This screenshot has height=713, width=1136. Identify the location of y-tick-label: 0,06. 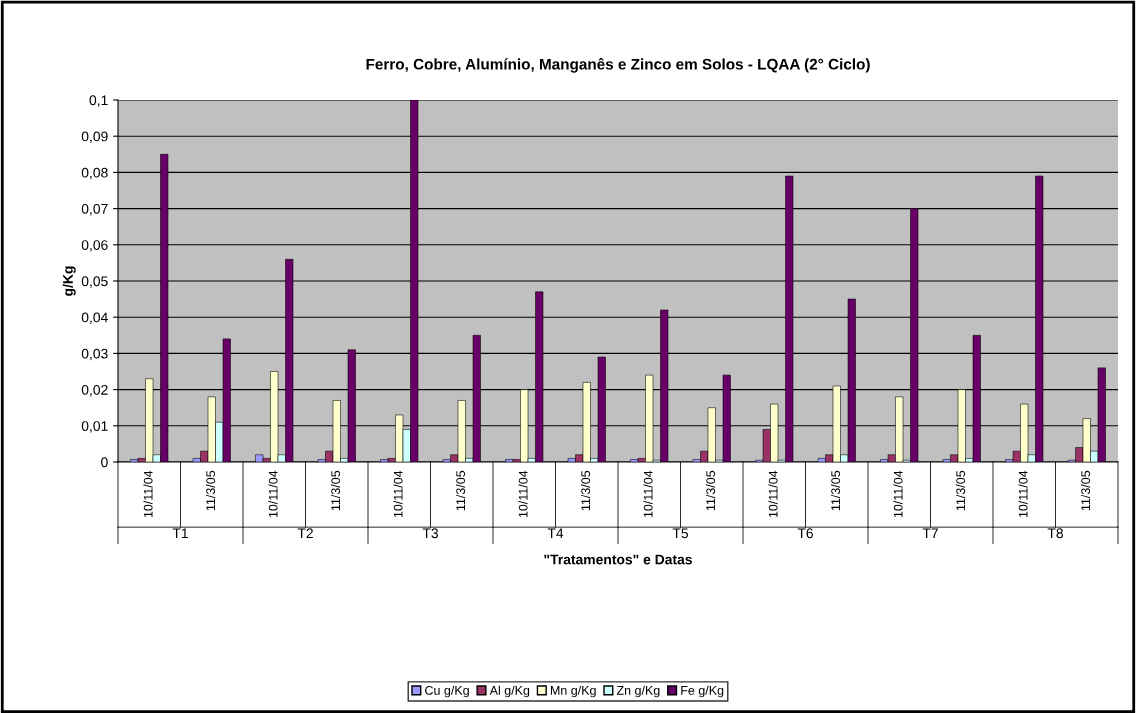
(94, 246).